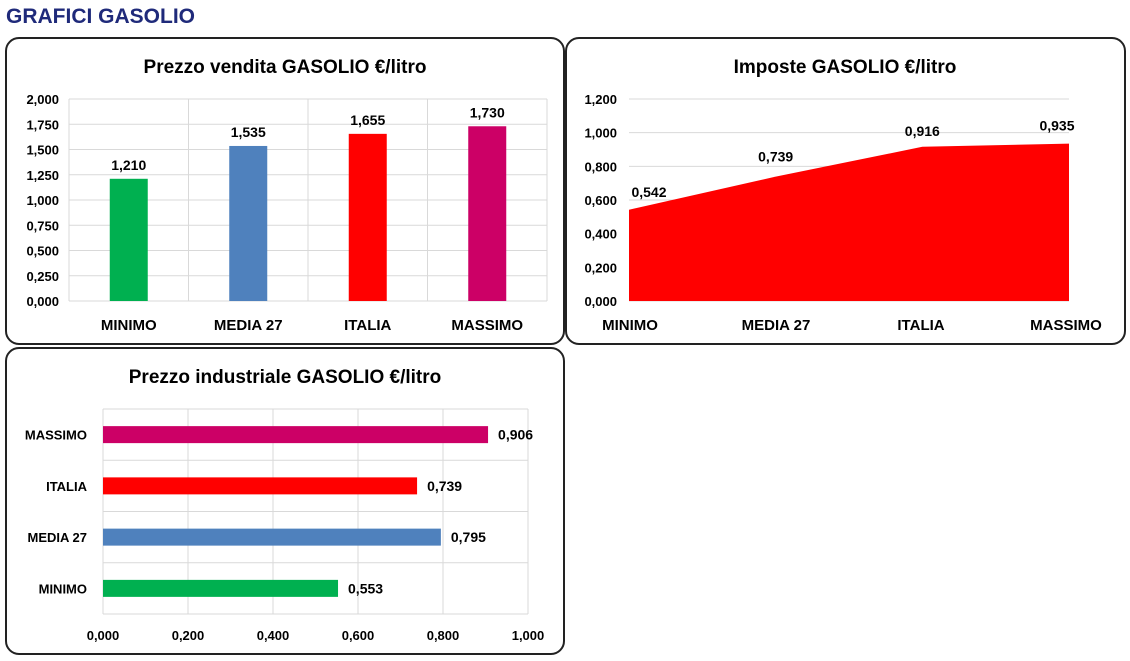 Image resolution: width=1130 pixels, height=661 pixels. Describe the element at coordinates (67, 486) in the screenshot. I see `y-tick-label: ITALIA` at that location.